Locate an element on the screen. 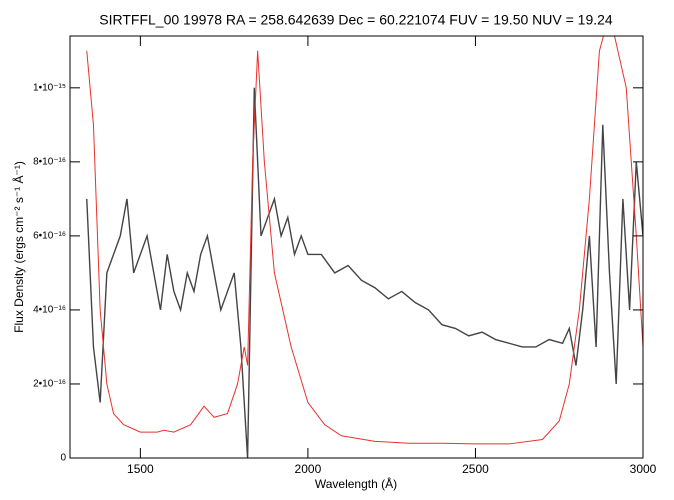 Image resolution: width=674 pixels, height=500 pixels. y-tick-label: 8•10⁻¹⁶ is located at coordinates (49, 162).